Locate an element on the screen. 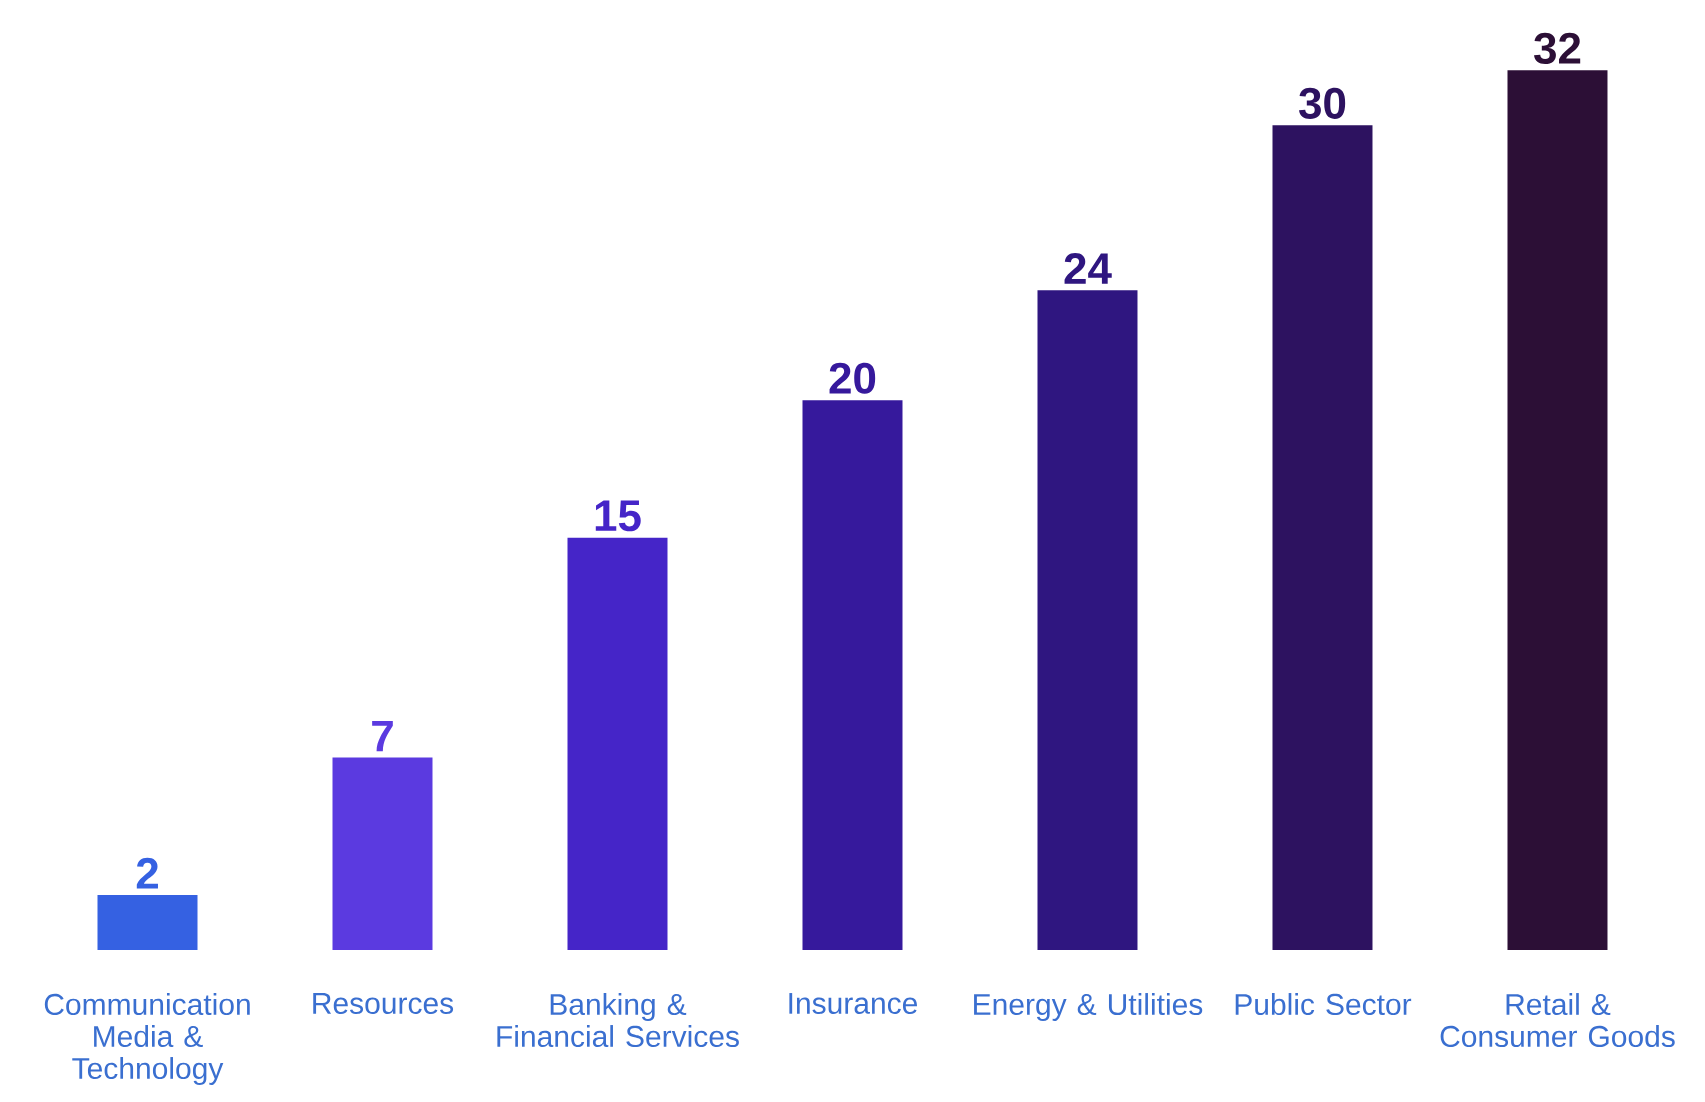 This screenshot has height=1102, width=1705. data-label: 32 is located at coordinates (1557, 48).